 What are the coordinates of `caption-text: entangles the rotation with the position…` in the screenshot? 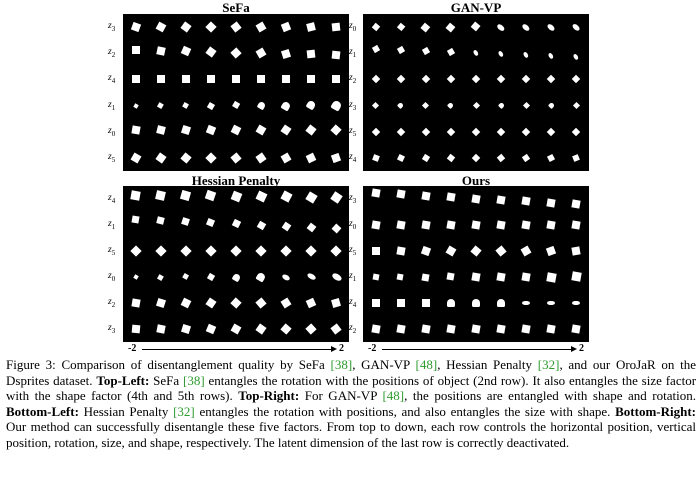 It's located at (351, 388).